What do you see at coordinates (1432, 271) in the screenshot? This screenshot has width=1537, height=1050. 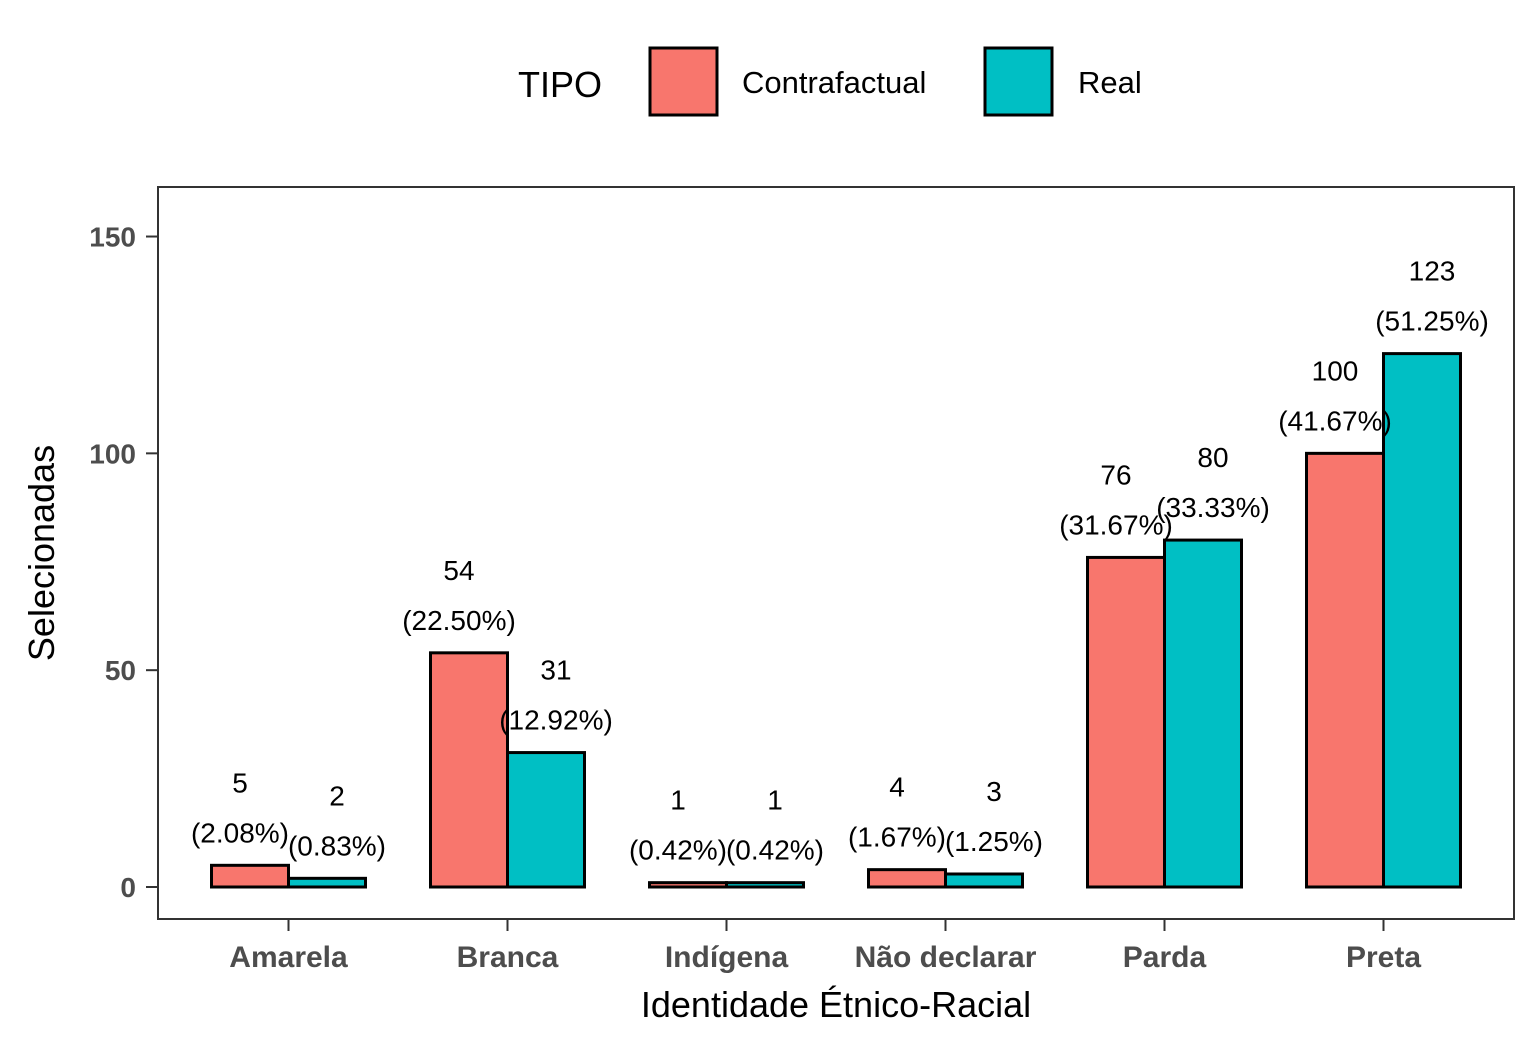 I see `value-label-real-preta: 123` at bounding box center [1432, 271].